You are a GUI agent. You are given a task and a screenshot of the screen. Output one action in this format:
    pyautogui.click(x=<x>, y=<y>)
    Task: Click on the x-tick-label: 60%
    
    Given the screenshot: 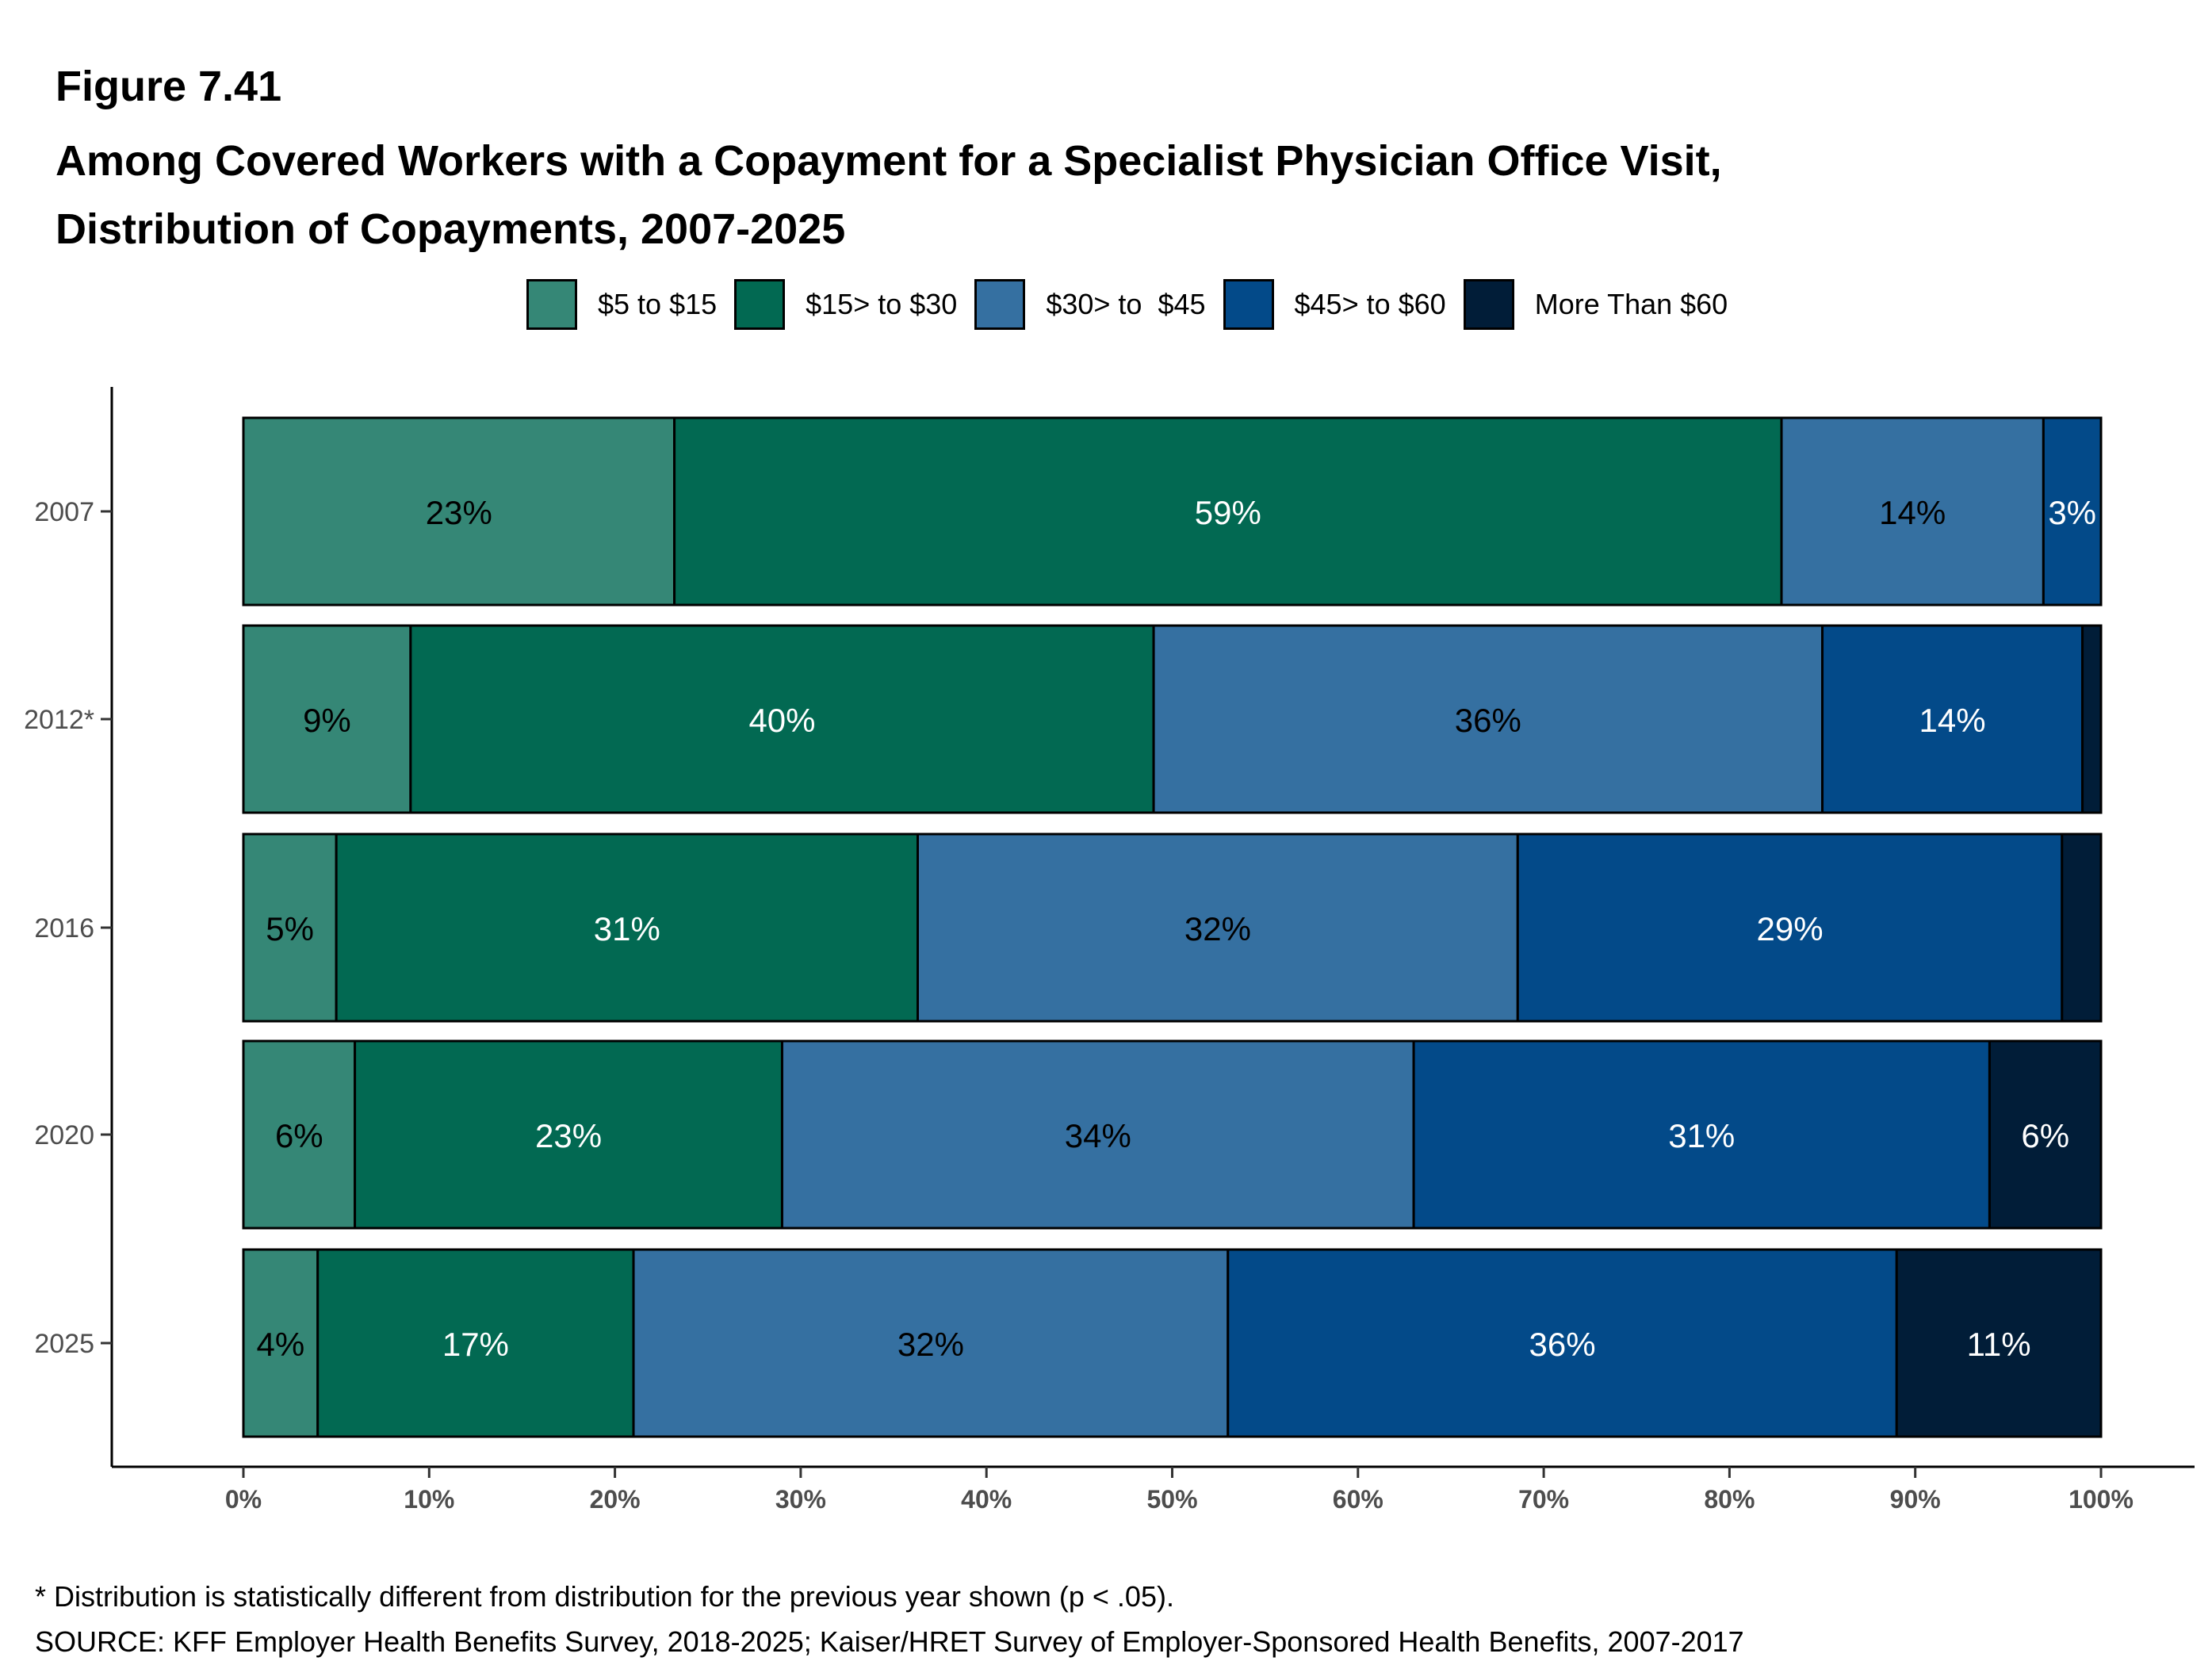 What is the action you would take?
    pyautogui.click(x=1358, y=1499)
    